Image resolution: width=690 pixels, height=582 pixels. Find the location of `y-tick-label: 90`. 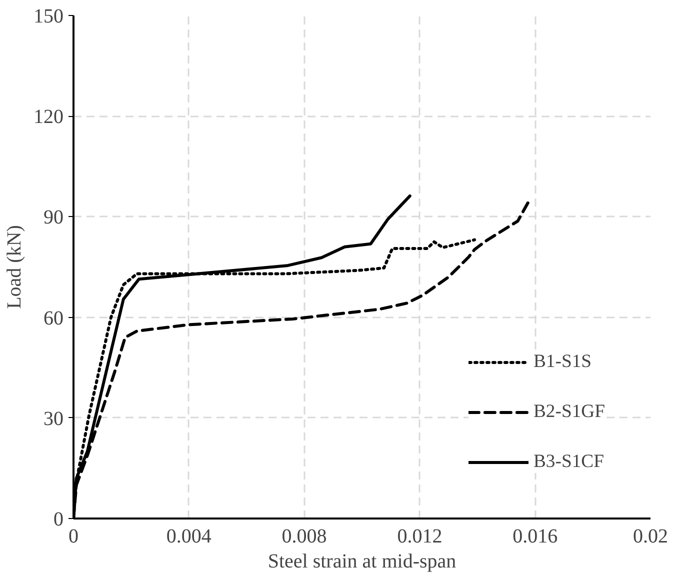

y-tick-label: 90 is located at coordinates (54, 217).